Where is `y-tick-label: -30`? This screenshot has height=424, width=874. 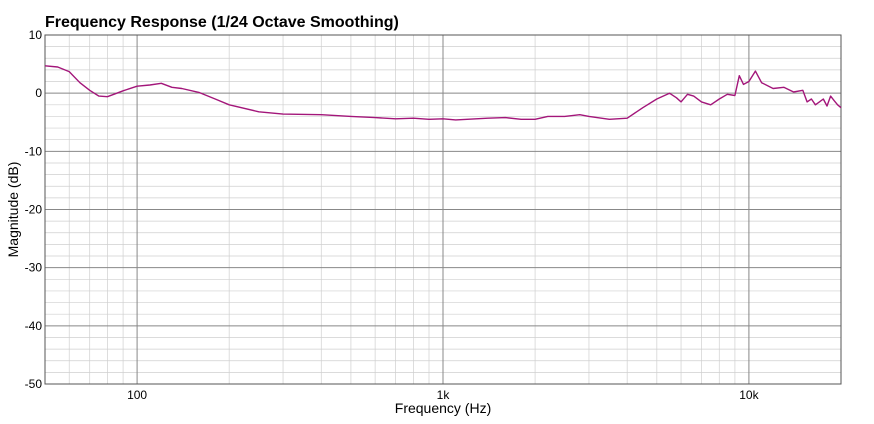 y-tick-label: -30 is located at coordinates (34, 268).